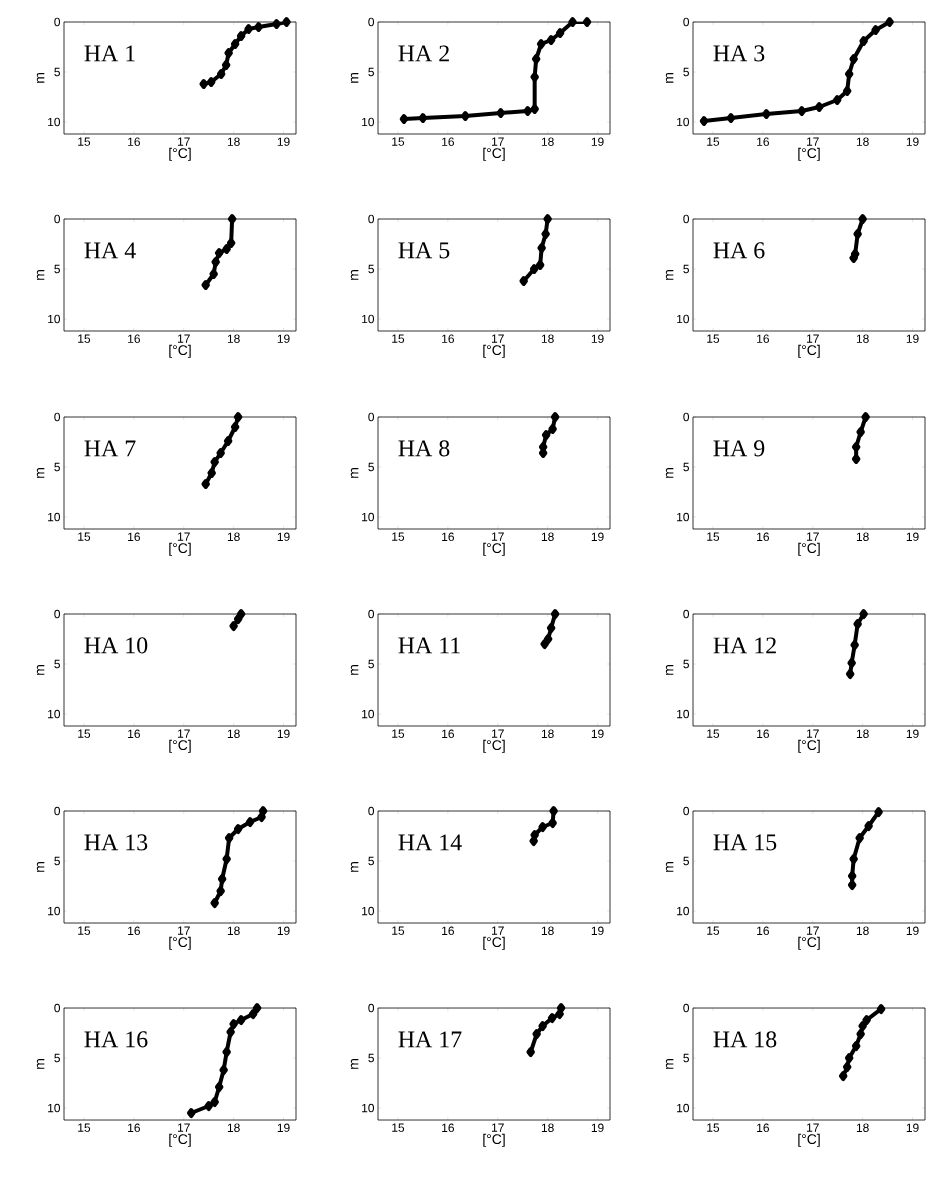 The height and width of the screenshot is (1182, 939). What do you see at coordinates (110, 448) in the screenshot?
I see `text: HA 7` at bounding box center [110, 448].